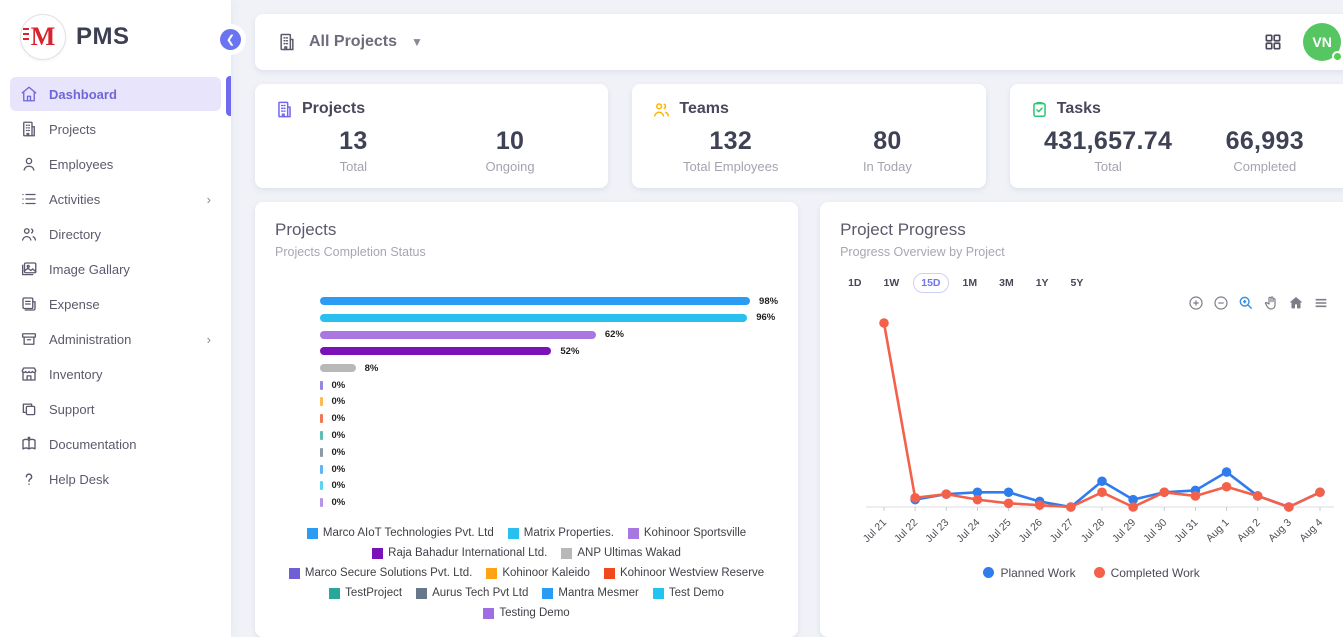 This screenshot has height=637, width=1343. What do you see at coordinates (230, 39) in the screenshot?
I see `sidebar-collapse-button: ❮` at bounding box center [230, 39].